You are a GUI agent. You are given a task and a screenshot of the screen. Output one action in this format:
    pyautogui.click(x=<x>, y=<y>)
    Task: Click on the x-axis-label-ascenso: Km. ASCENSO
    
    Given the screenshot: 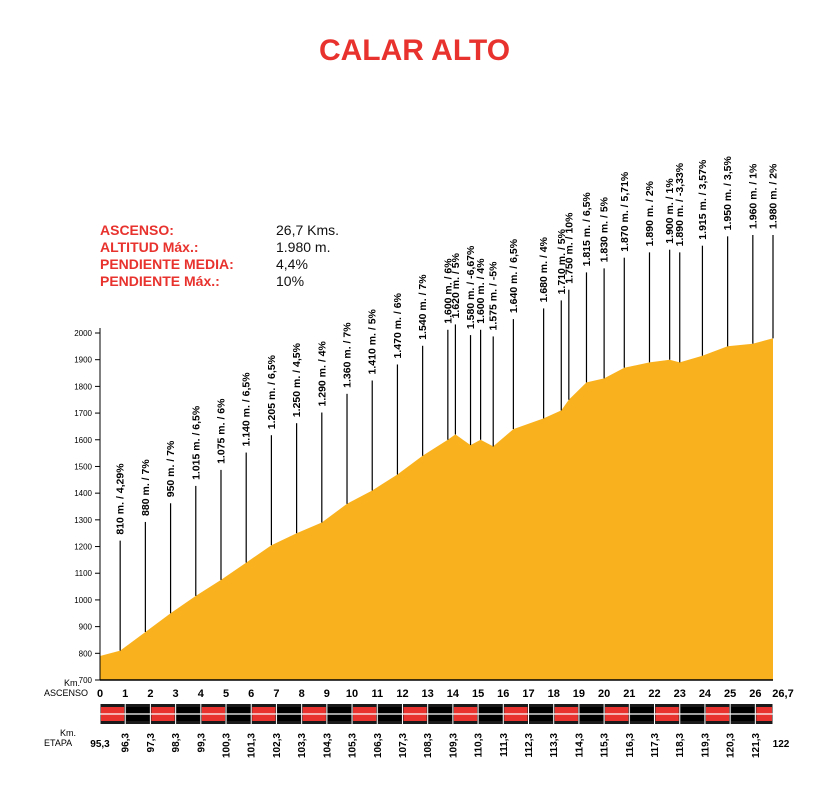 What is the action you would take?
    pyautogui.click(x=66, y=688)
    